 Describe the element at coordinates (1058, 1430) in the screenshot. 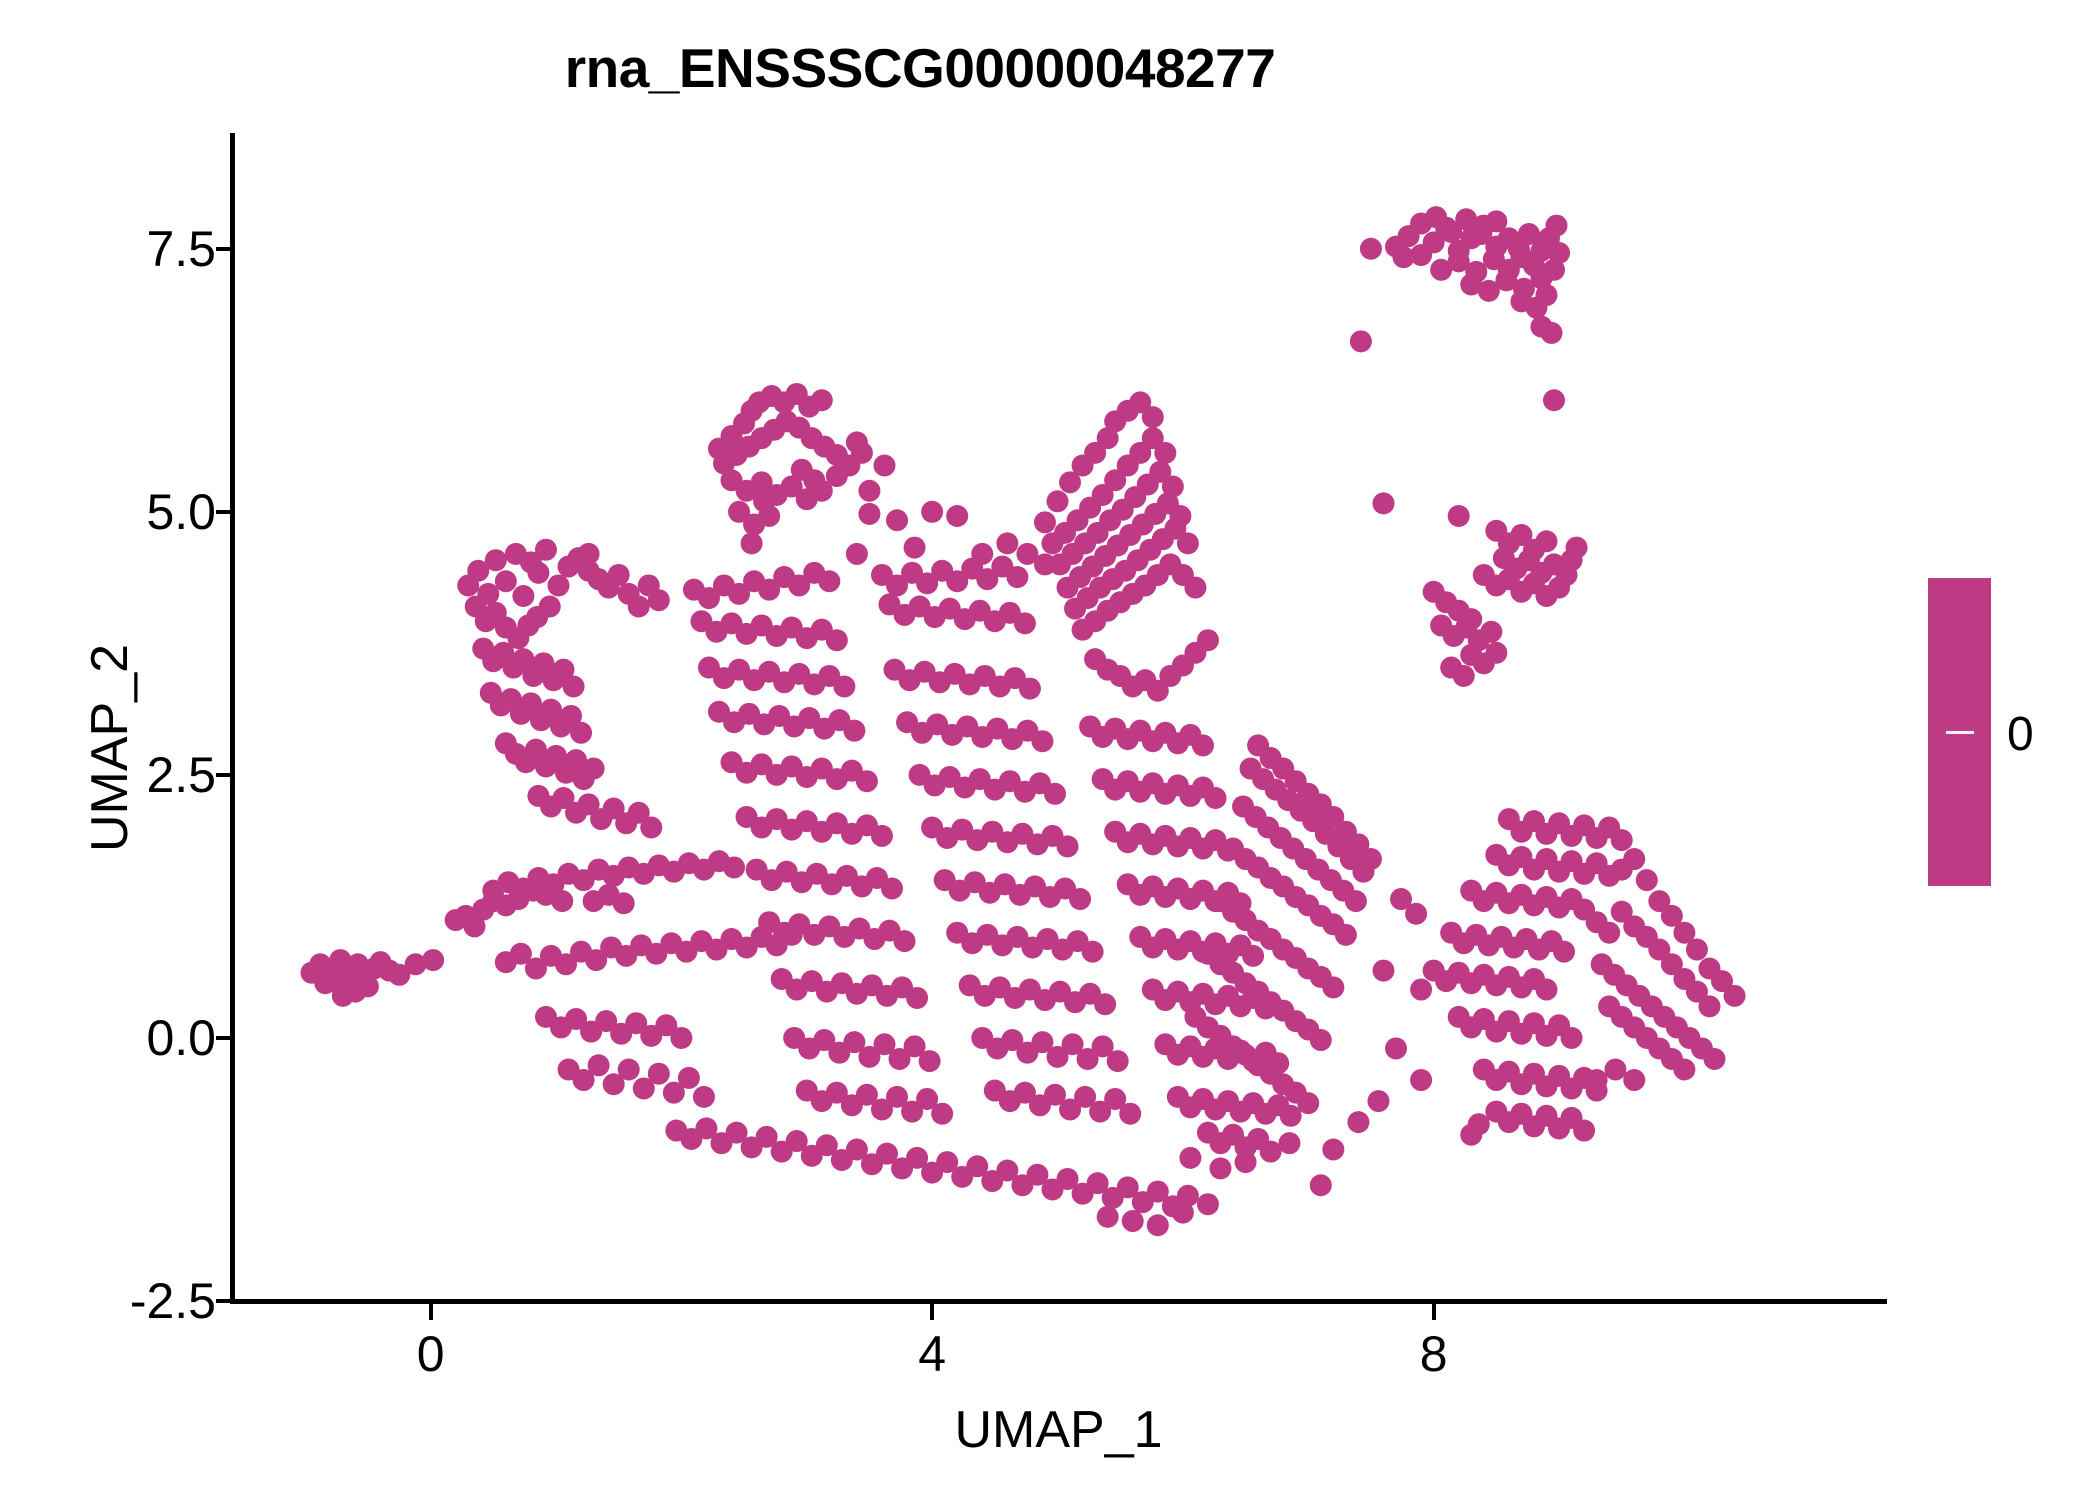

I see `x-axis-label: UMAP_1` at that location.